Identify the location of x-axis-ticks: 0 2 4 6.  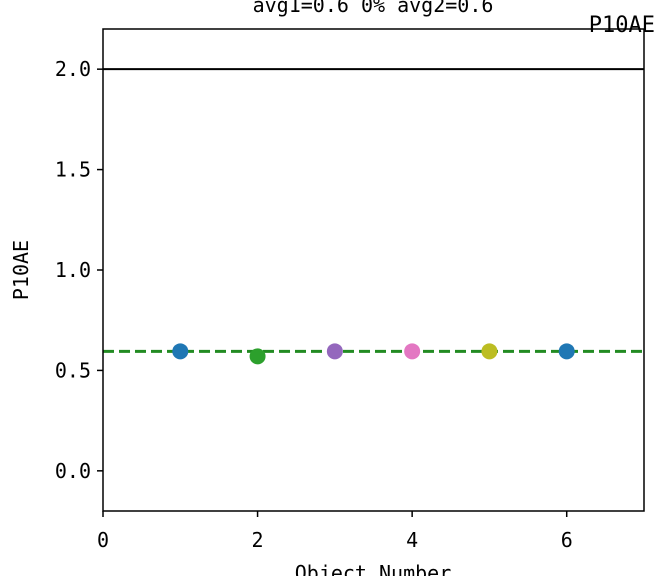
(335, 531).